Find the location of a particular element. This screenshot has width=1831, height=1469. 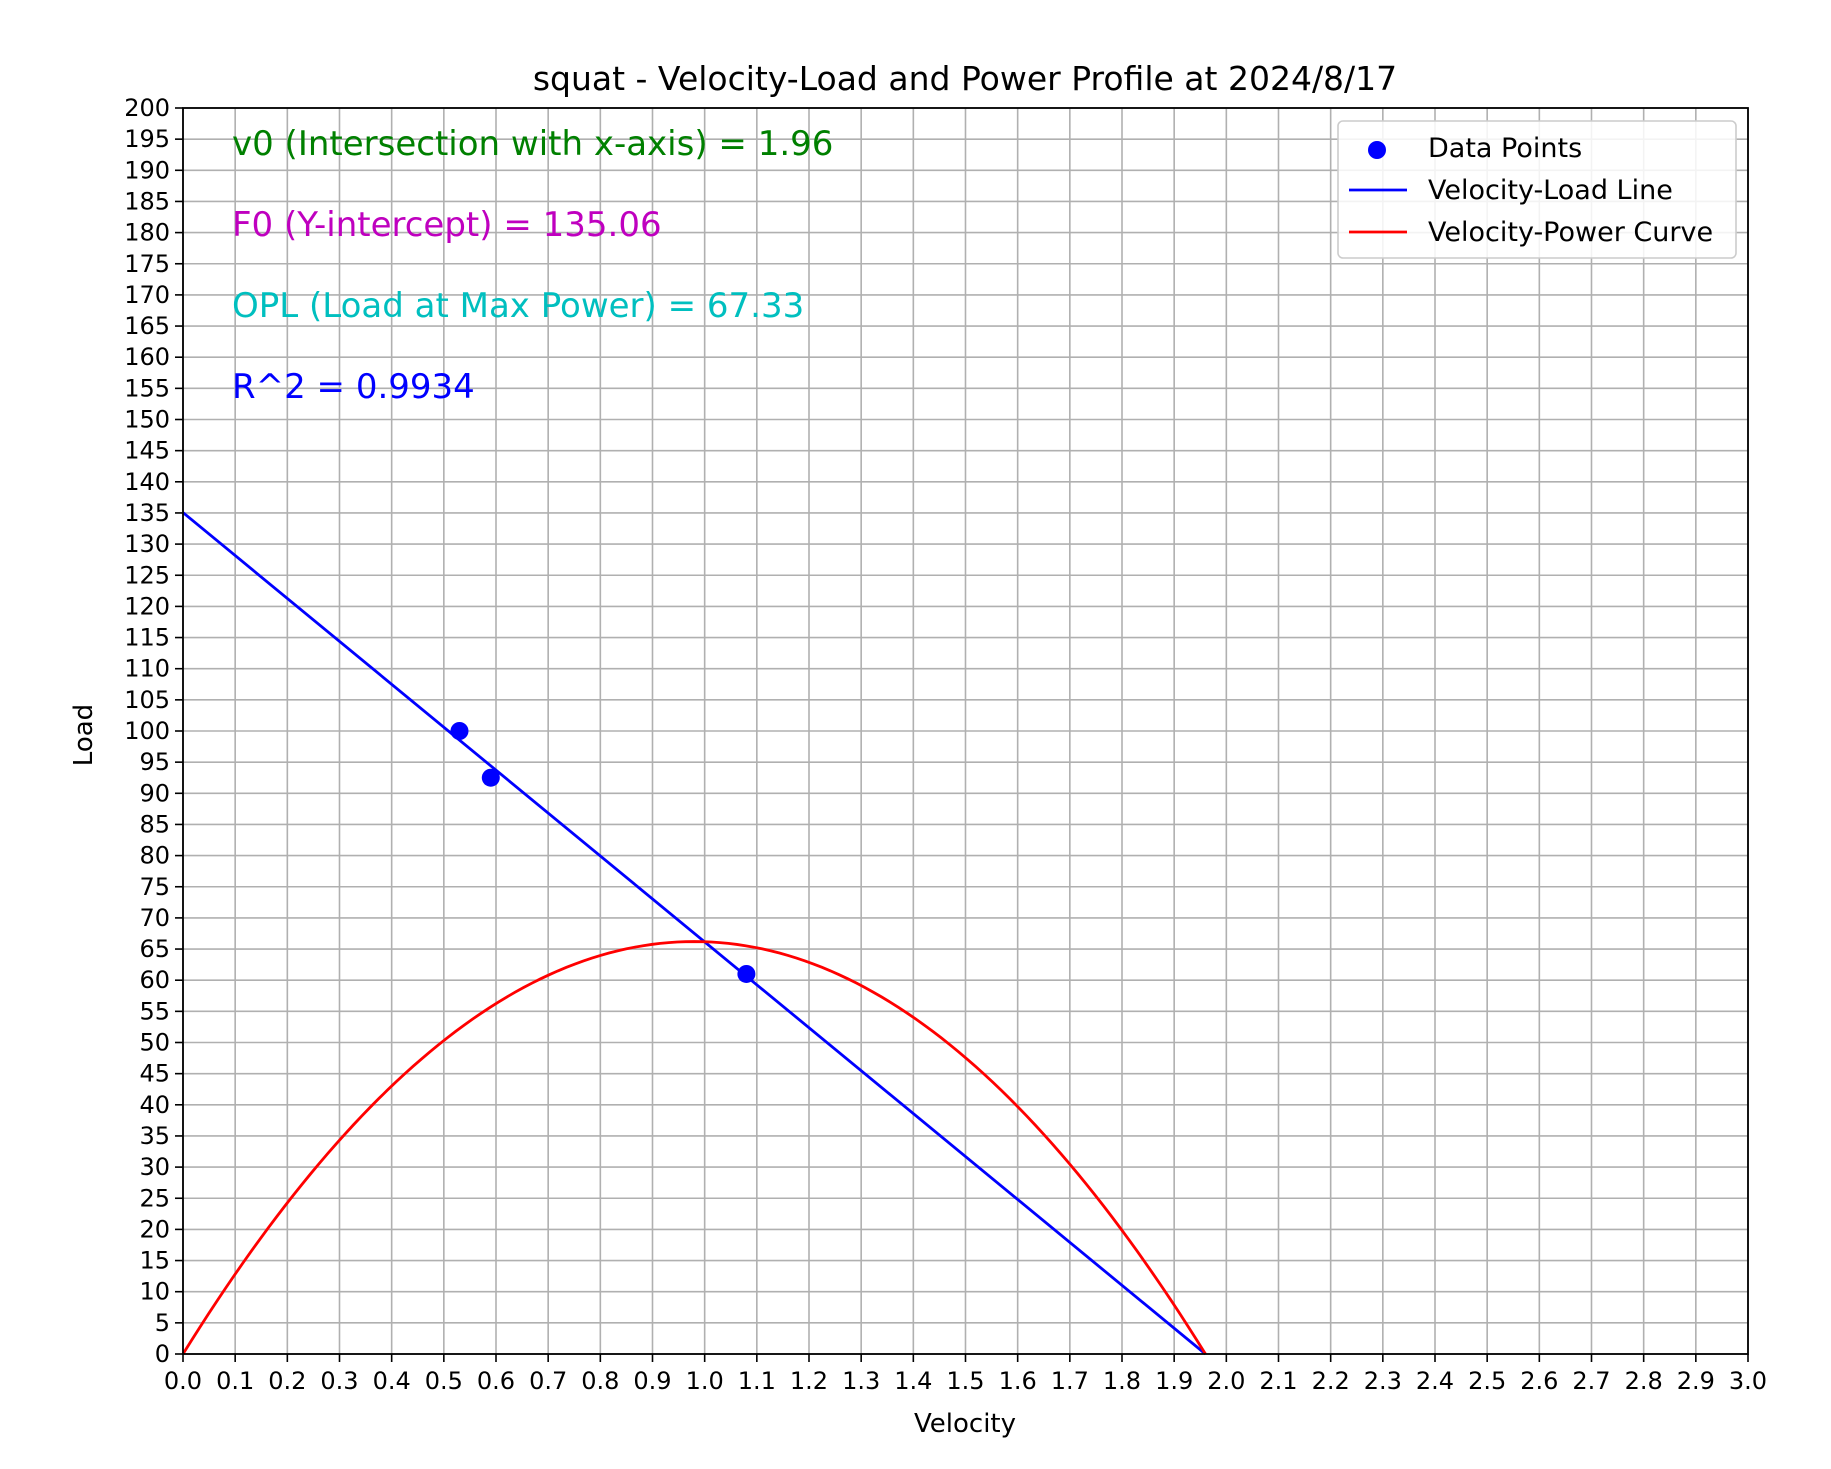

y-tick-label: 180 is located at coordinates (147, 233).